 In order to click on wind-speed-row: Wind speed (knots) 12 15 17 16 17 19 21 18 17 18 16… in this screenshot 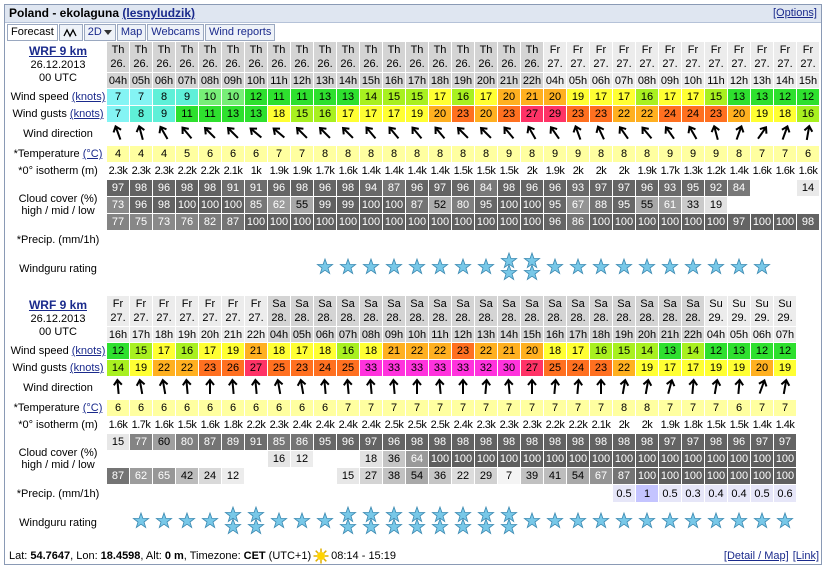, I will do `click(401, 351)`.